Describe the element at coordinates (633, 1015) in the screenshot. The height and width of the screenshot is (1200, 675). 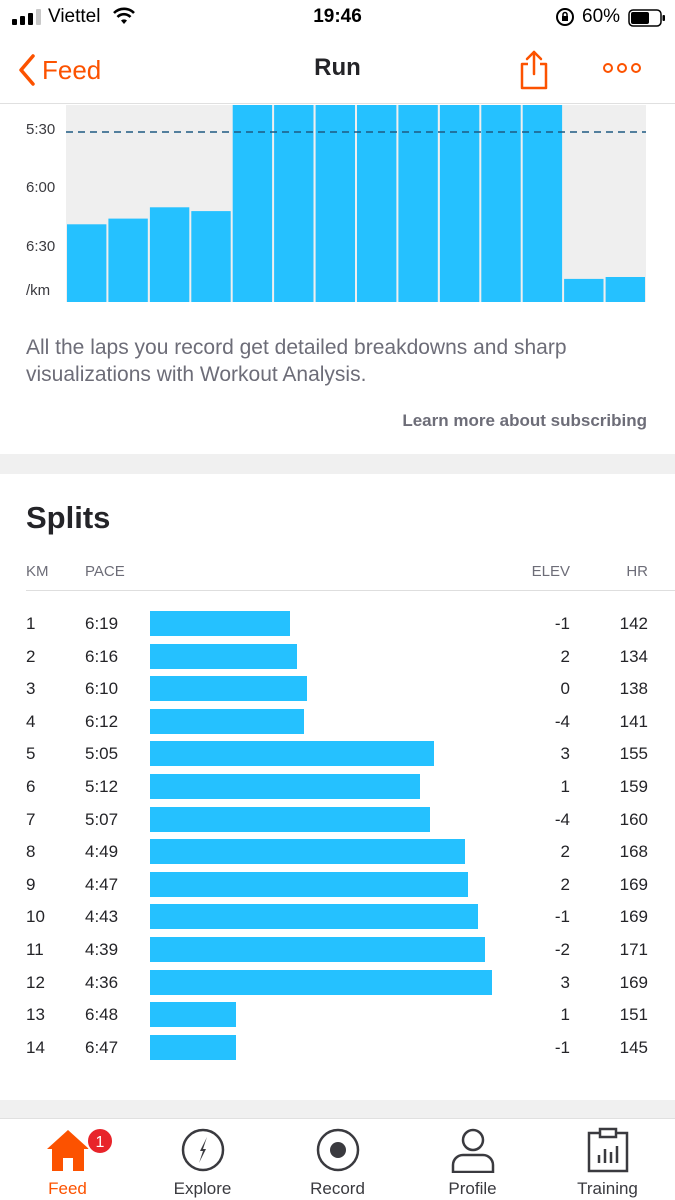
I see `split-hr: 151` at that location.